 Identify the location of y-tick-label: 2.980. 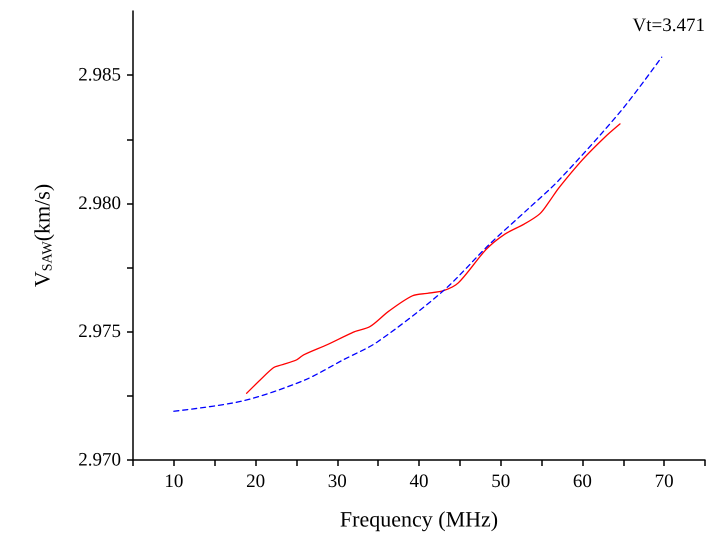
(99, 203).